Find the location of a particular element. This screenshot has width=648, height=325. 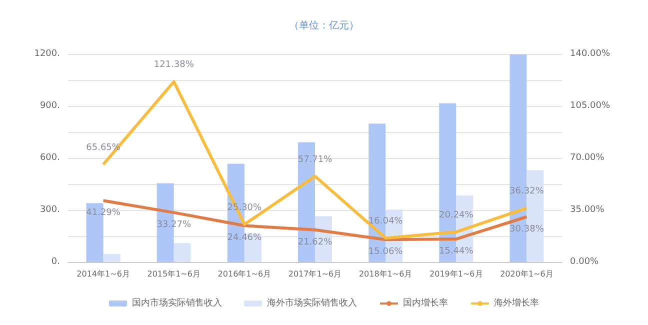

y2-tick-label: 105.00% is located at coordinates (590, 106).